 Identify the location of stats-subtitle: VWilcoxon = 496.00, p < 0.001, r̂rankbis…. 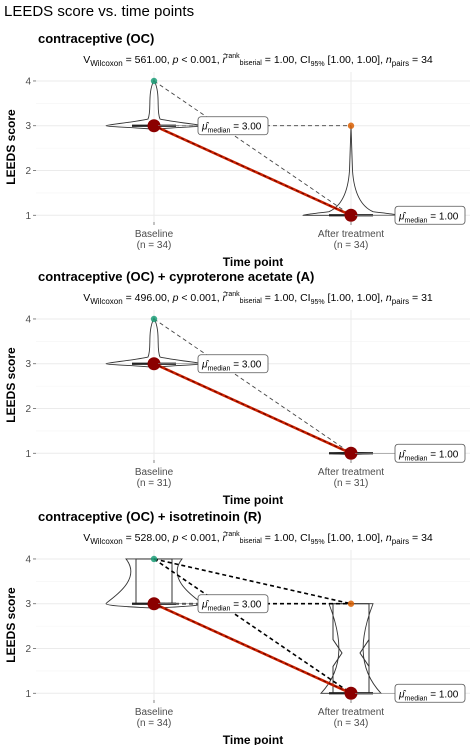
(258, 298).